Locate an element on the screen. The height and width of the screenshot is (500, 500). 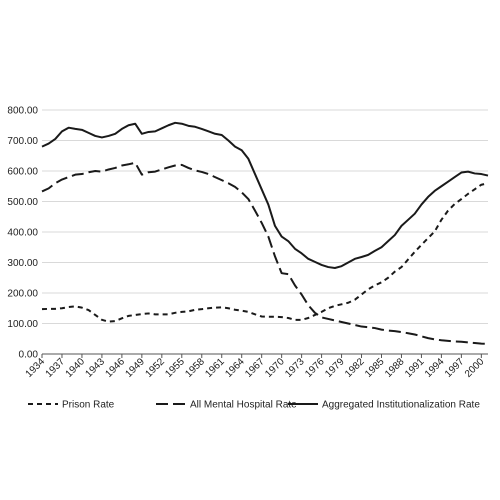
x-tick-label: 1937 is located at coordinates (56, 368).